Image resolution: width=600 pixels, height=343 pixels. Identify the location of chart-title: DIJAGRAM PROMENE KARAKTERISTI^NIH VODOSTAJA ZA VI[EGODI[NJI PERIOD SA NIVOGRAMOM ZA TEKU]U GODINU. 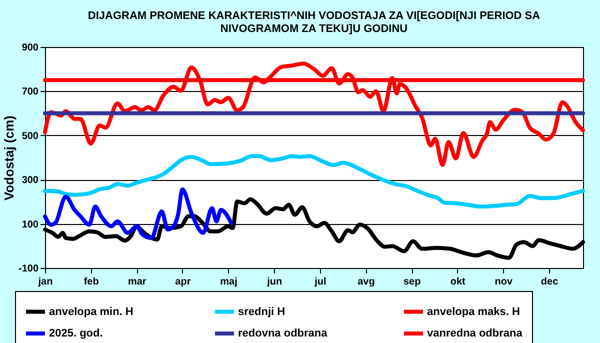
(314, 22).